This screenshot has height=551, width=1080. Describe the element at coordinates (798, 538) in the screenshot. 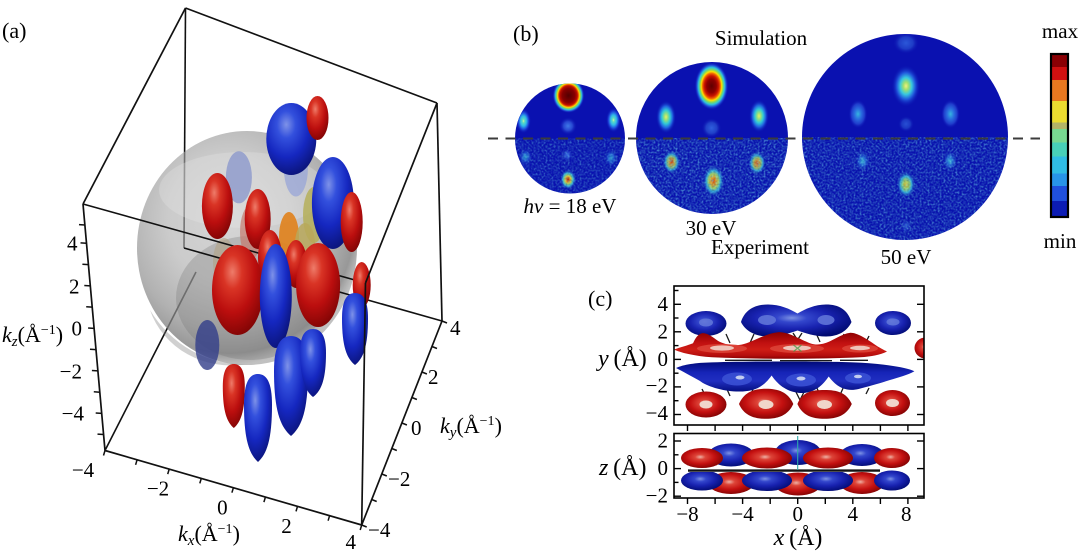

I see `svg-text: x (Å)` at that location.